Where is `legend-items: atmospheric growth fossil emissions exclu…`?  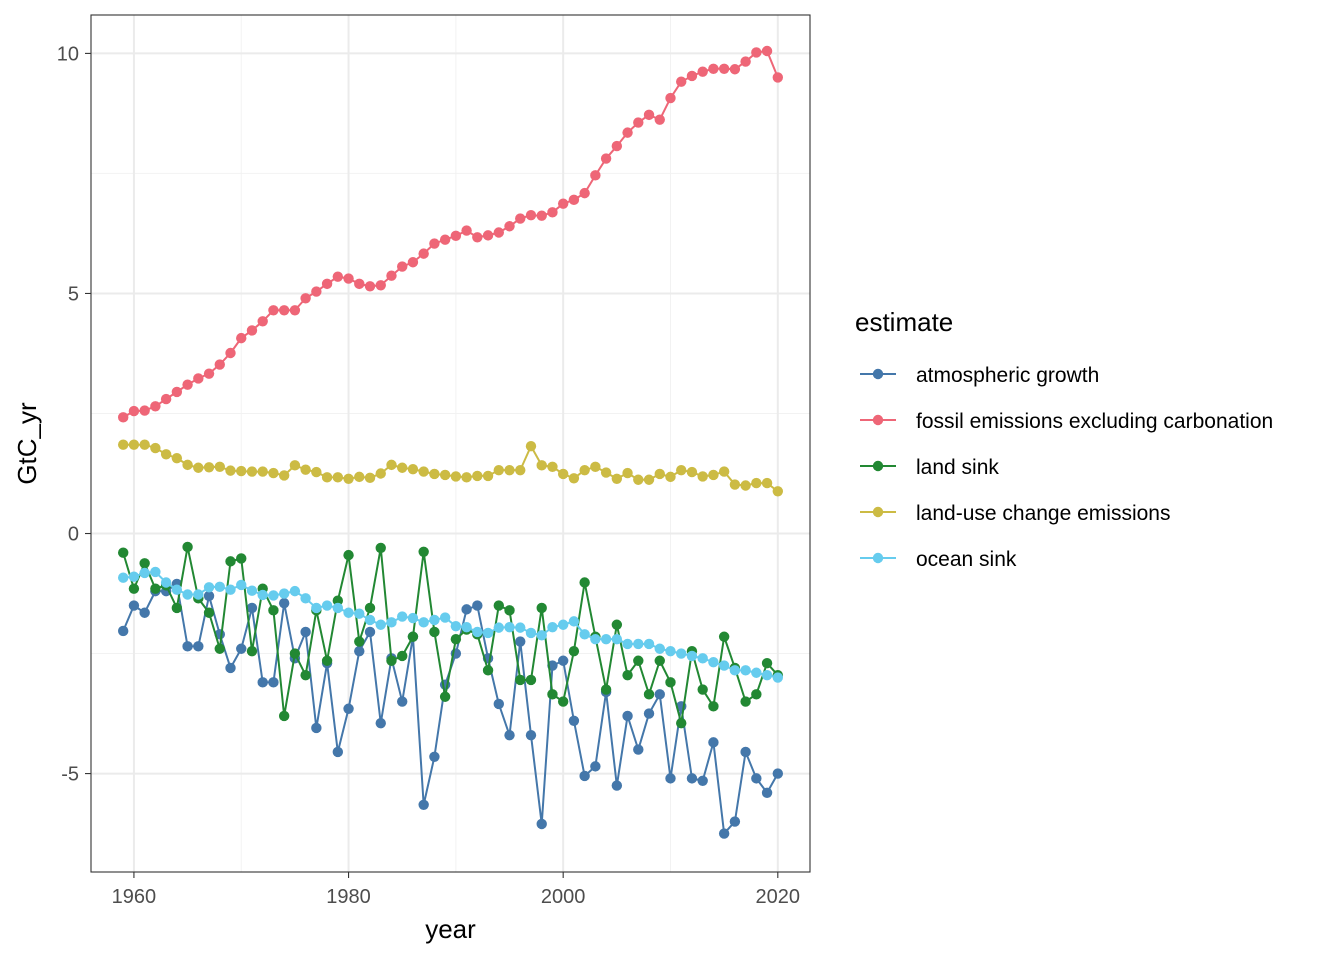 legend-items: atmospheric growth fossil emissions exclu… is located at coordinates (1066, 467).